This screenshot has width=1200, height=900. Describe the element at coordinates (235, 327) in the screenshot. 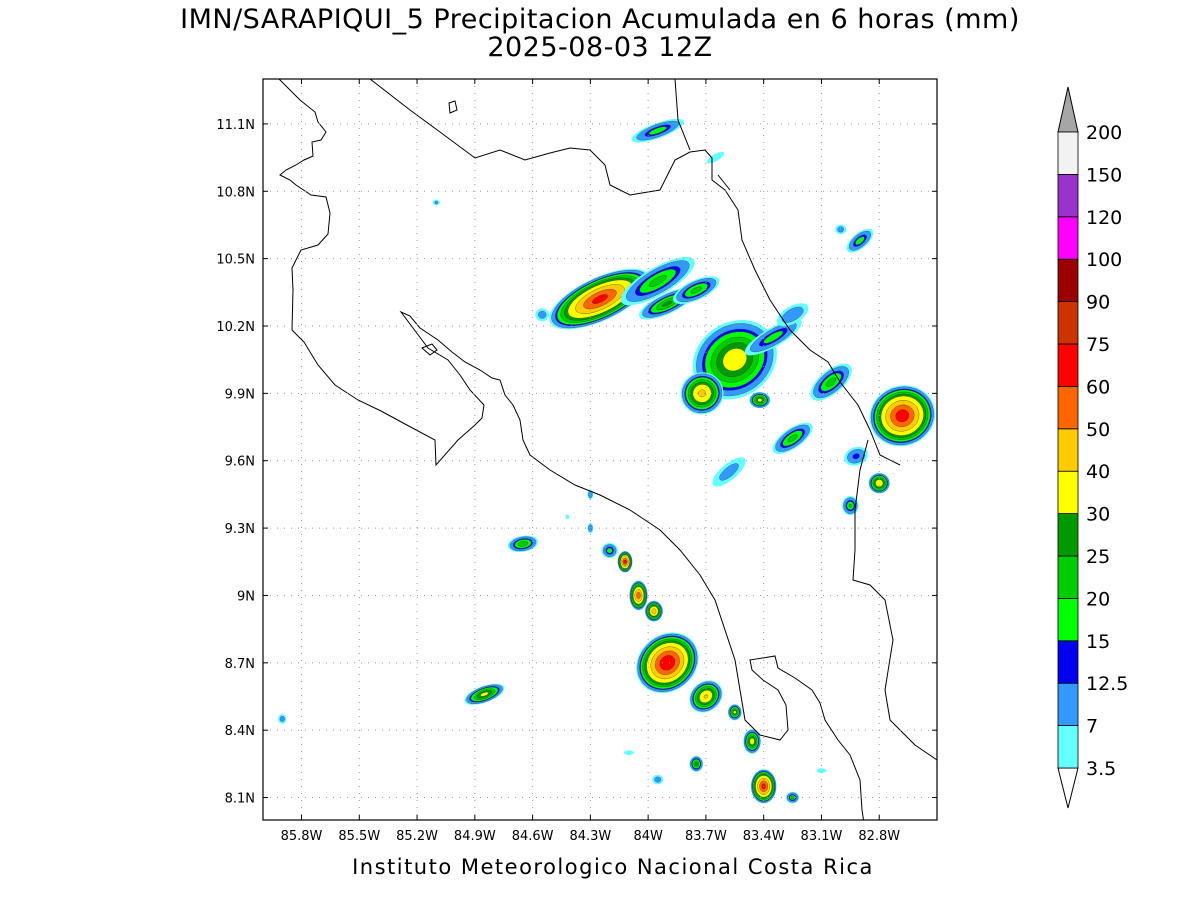

I see `lat-tick-label: 10.2N` at that location.